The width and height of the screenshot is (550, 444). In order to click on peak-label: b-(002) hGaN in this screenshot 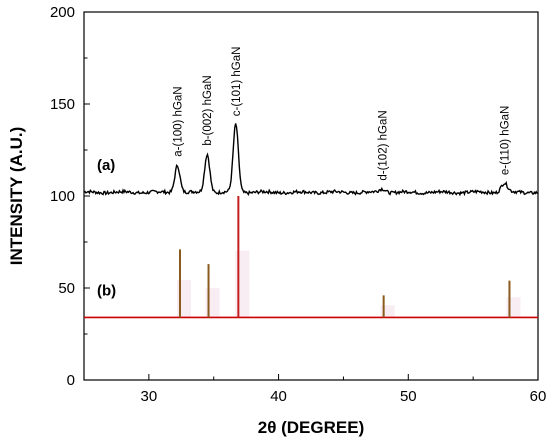, I will do `click(208, 110)`.